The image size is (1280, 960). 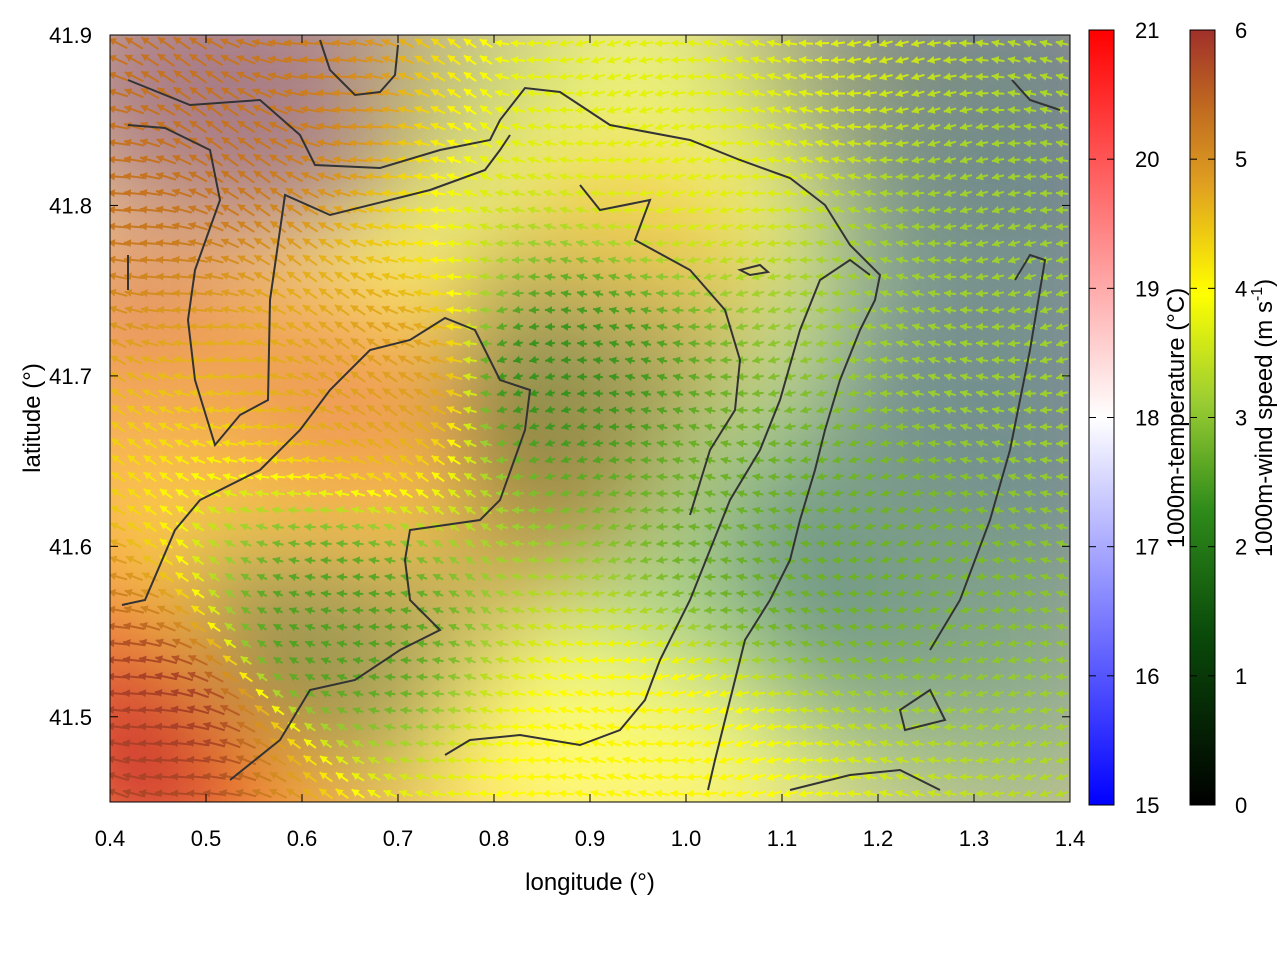 I want to click on temperature-colorbar-tick-label: 20, so click(x=1147, y=159).